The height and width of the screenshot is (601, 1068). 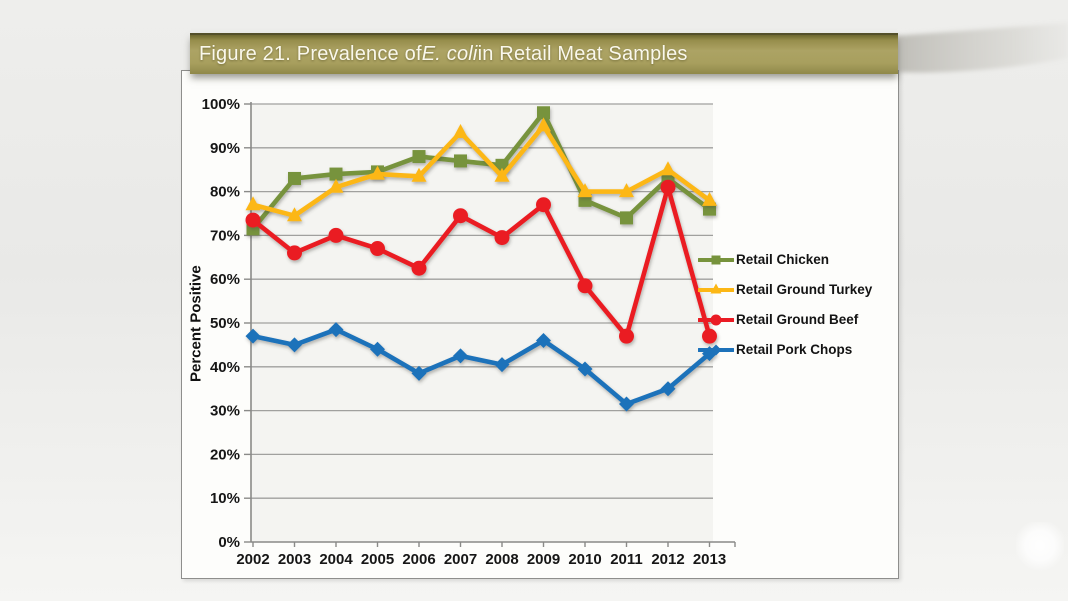 I want to click on data-point-retail-ground-beef-2009, so click(x=543, y=205).